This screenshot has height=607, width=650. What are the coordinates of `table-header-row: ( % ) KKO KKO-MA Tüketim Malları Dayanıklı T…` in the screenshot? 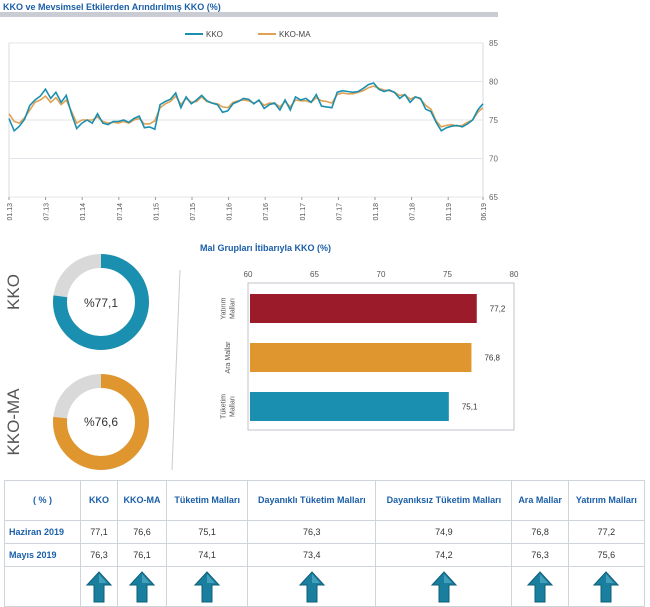 It's located at (325, 500).